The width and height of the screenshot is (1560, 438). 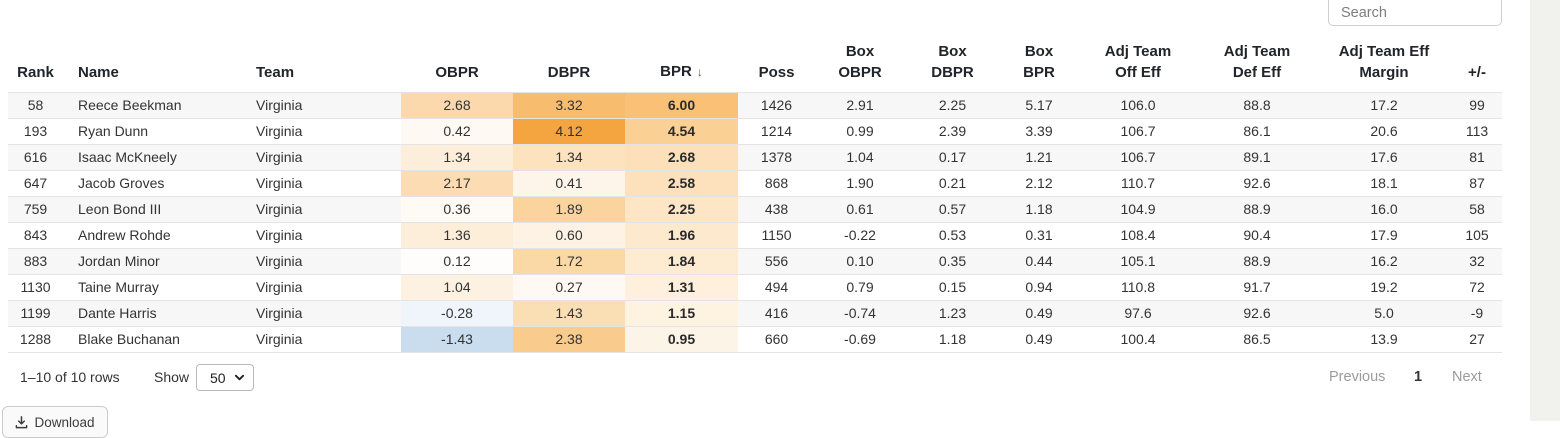 What do you see at coordinates (1477, 104) in the screenshot?
I see `cell-plus_minus: 99` at bounding box center [1477, 104].